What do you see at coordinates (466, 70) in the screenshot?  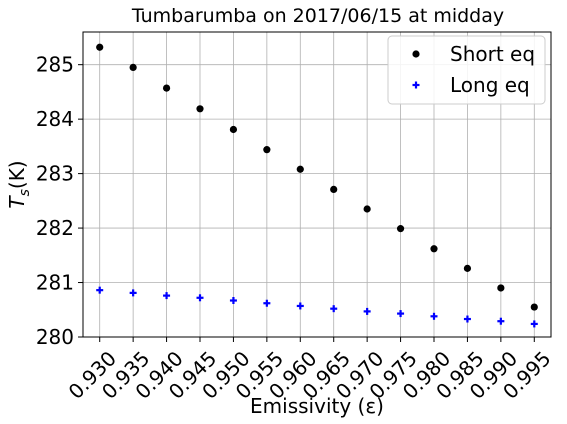 I see `legend: Short eq Long eq` at bounding box center [466, 70].